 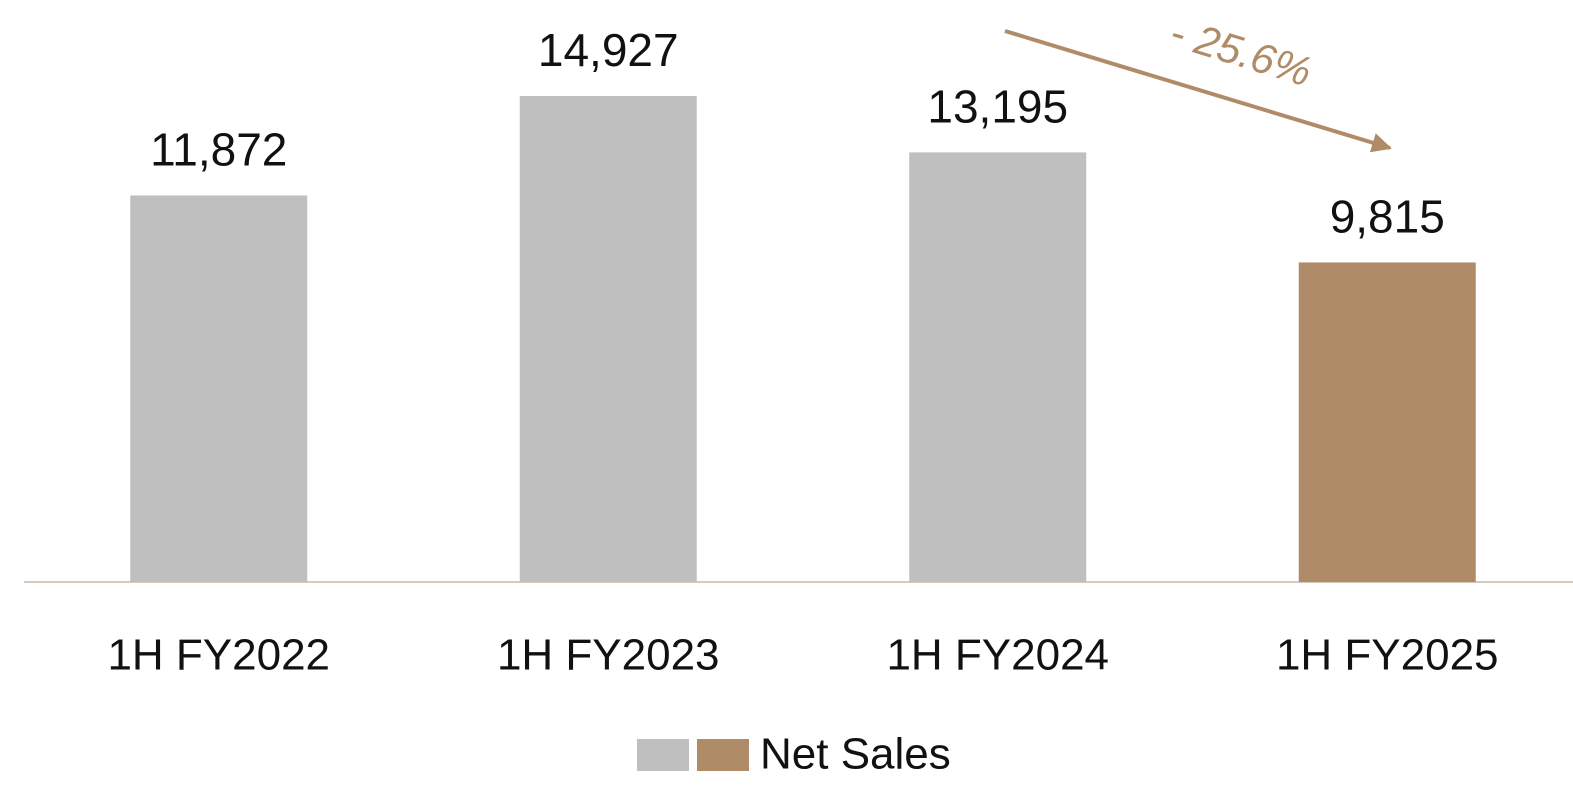 What do you see at coordinates (997, 107) in the screenshot?
I see `data-label: 13,195` at bounding box center [997, 107].